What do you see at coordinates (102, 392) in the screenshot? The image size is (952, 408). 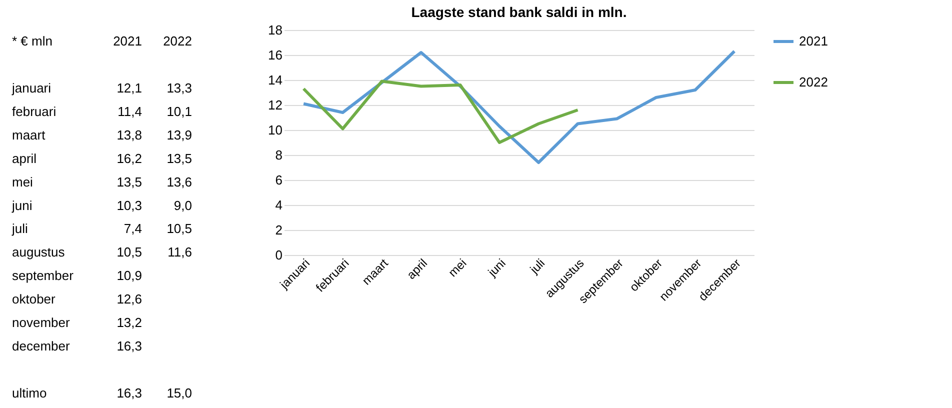 I see `text: ultimo 16,3 15,0` at bounding box center [102, 392].